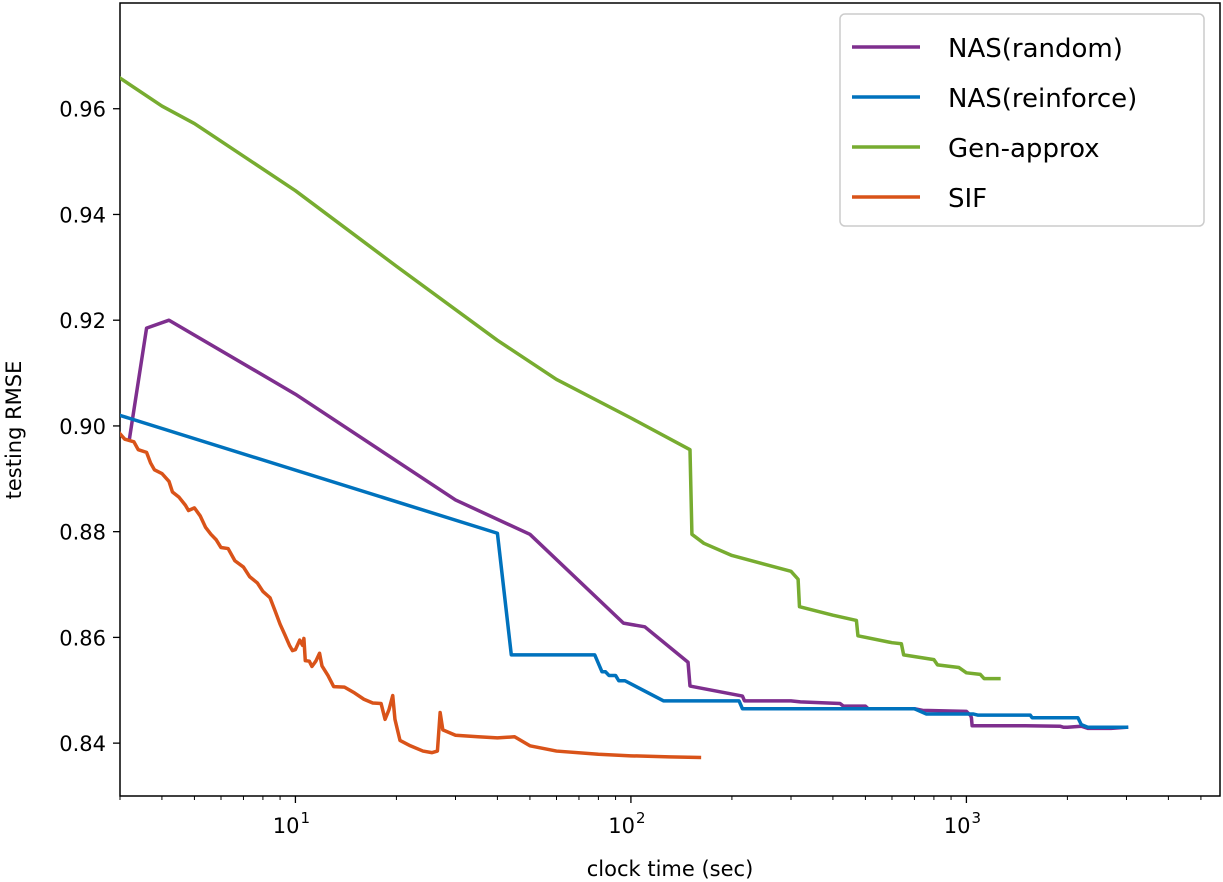  Describe the element at coordinates (660, 817) in the screenshot. I see `x-axis-ticks: 10¹ 10² 10³` at that location.